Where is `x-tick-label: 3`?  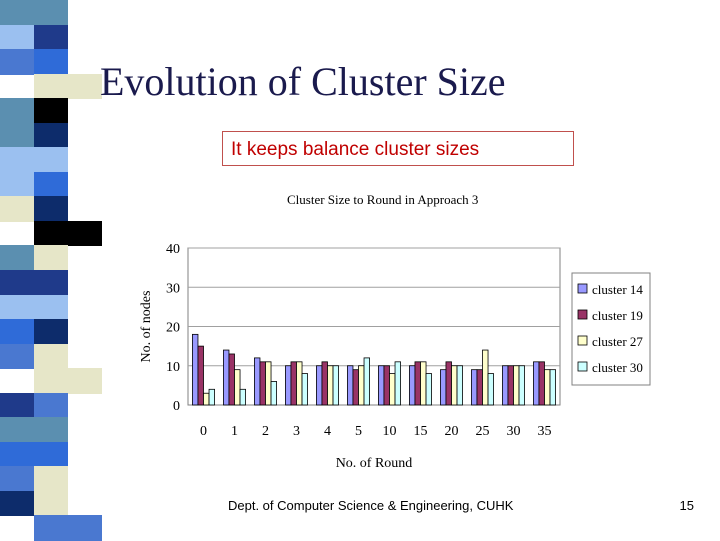
x-tick-label: 3 is located at coordinates (296, 431).